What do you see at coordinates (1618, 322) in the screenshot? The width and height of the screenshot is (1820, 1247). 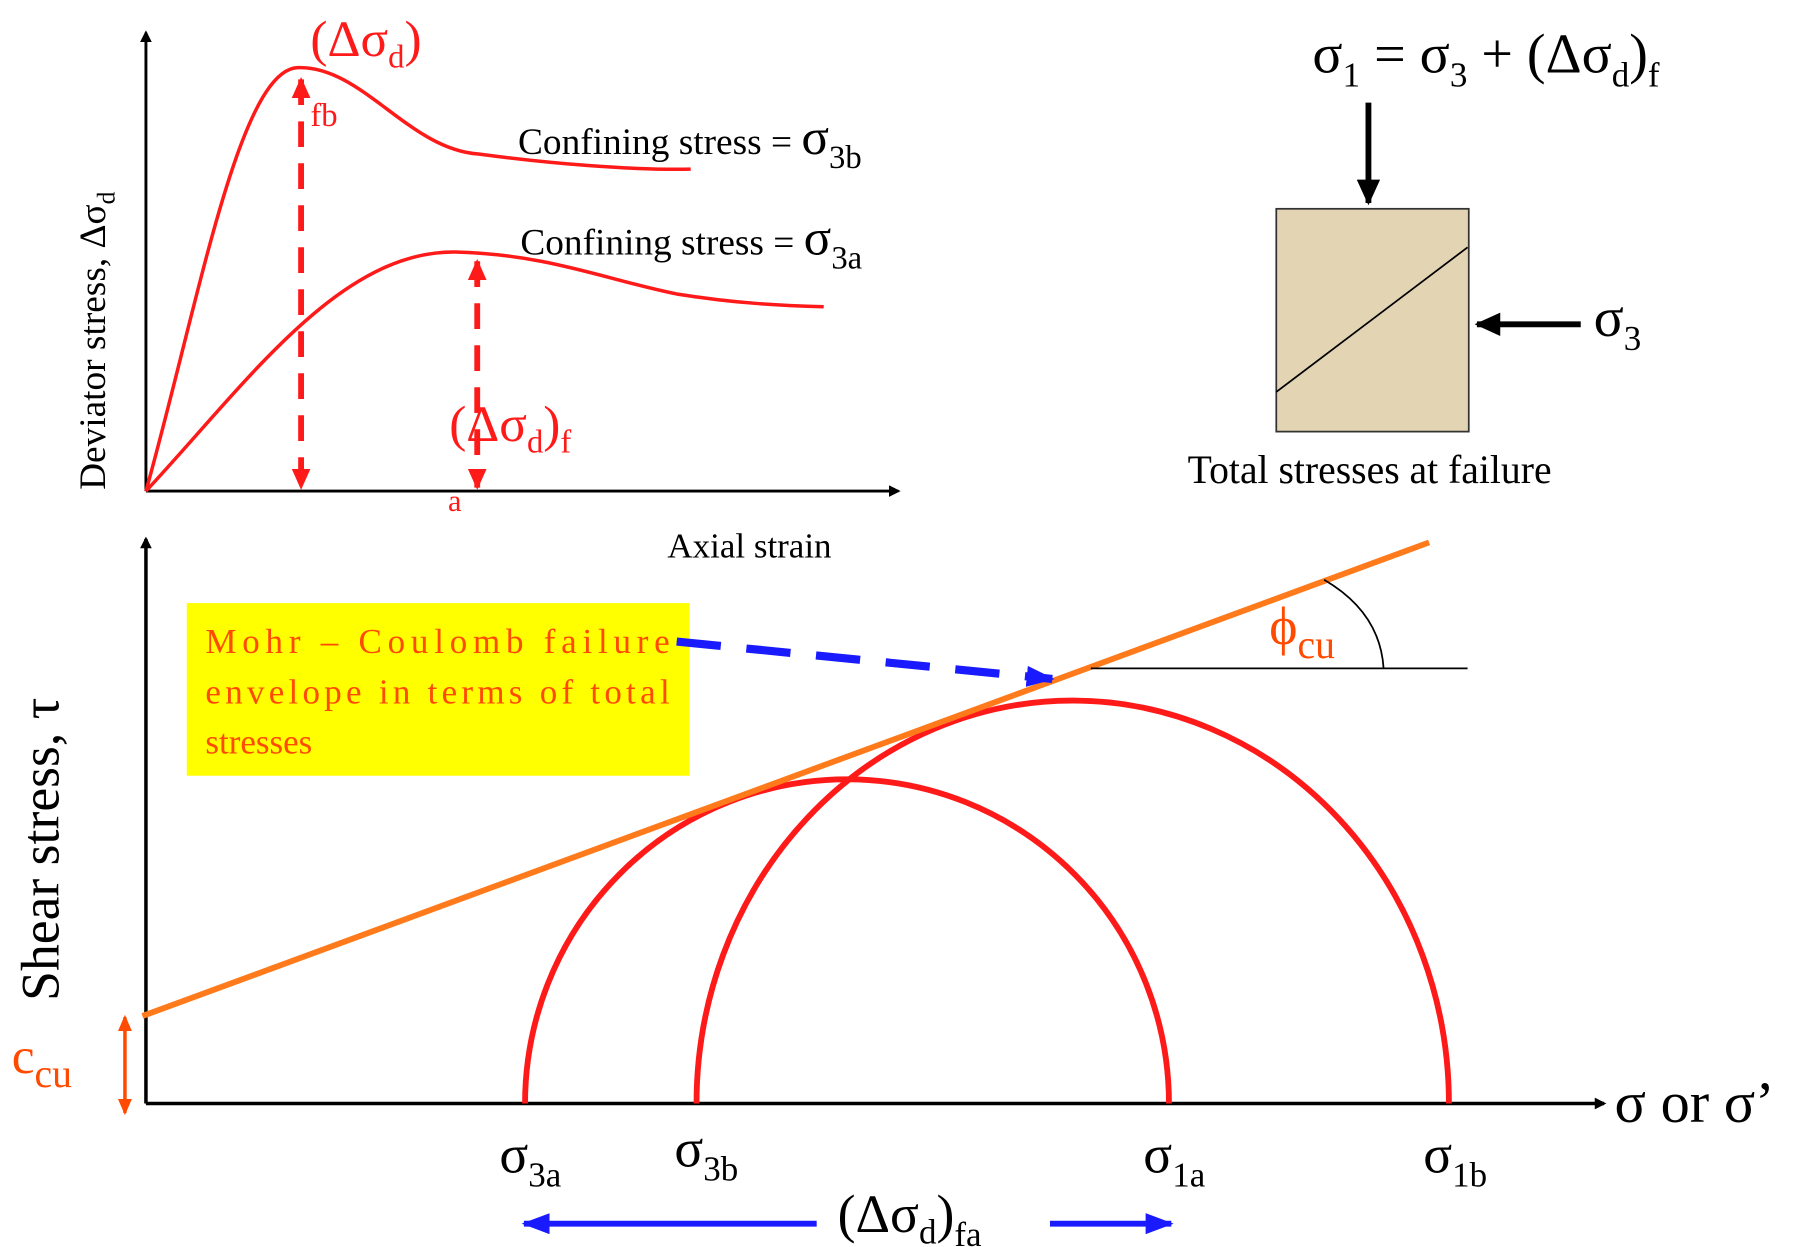 I see `sigma3-label: σ3` at bounding box center [1618, 322].